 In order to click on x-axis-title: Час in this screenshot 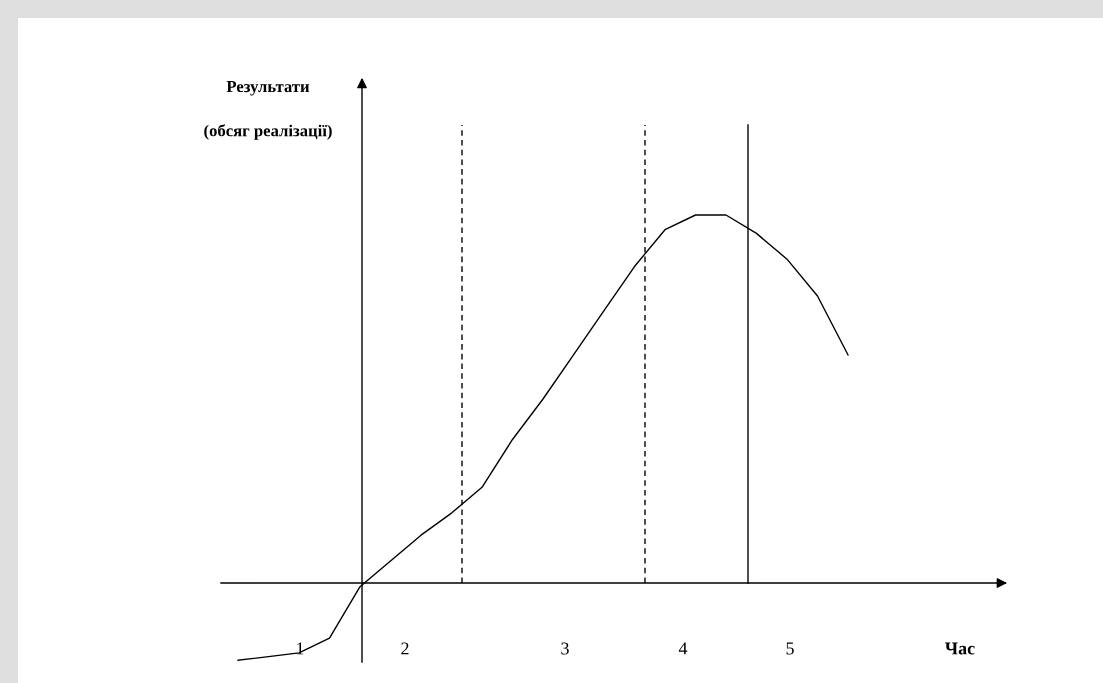, I will do `click(960, 648)`.